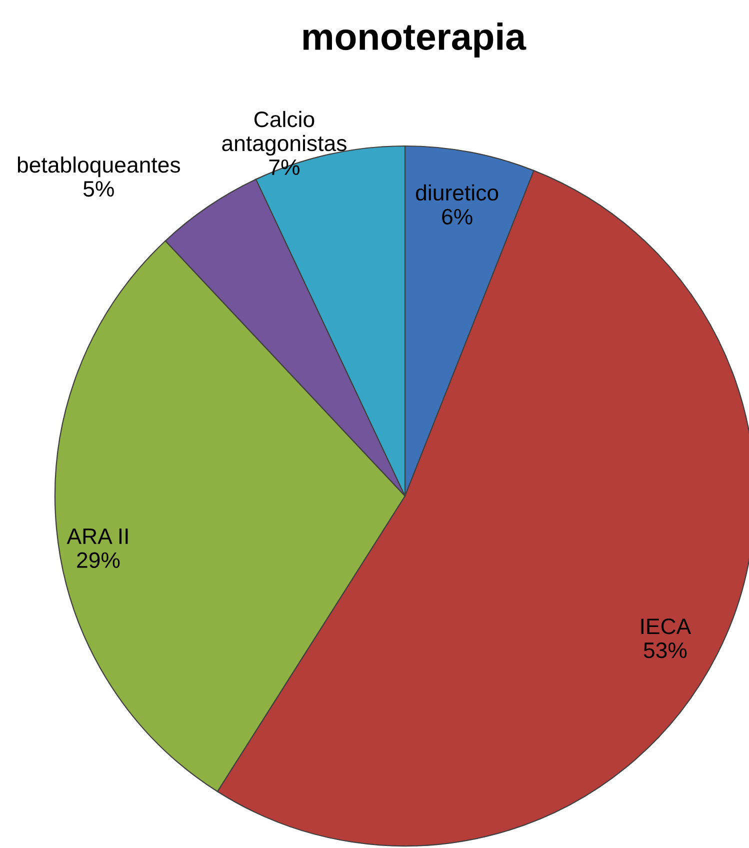  I want to click on slice-label: diuretico, so click(457, 192).